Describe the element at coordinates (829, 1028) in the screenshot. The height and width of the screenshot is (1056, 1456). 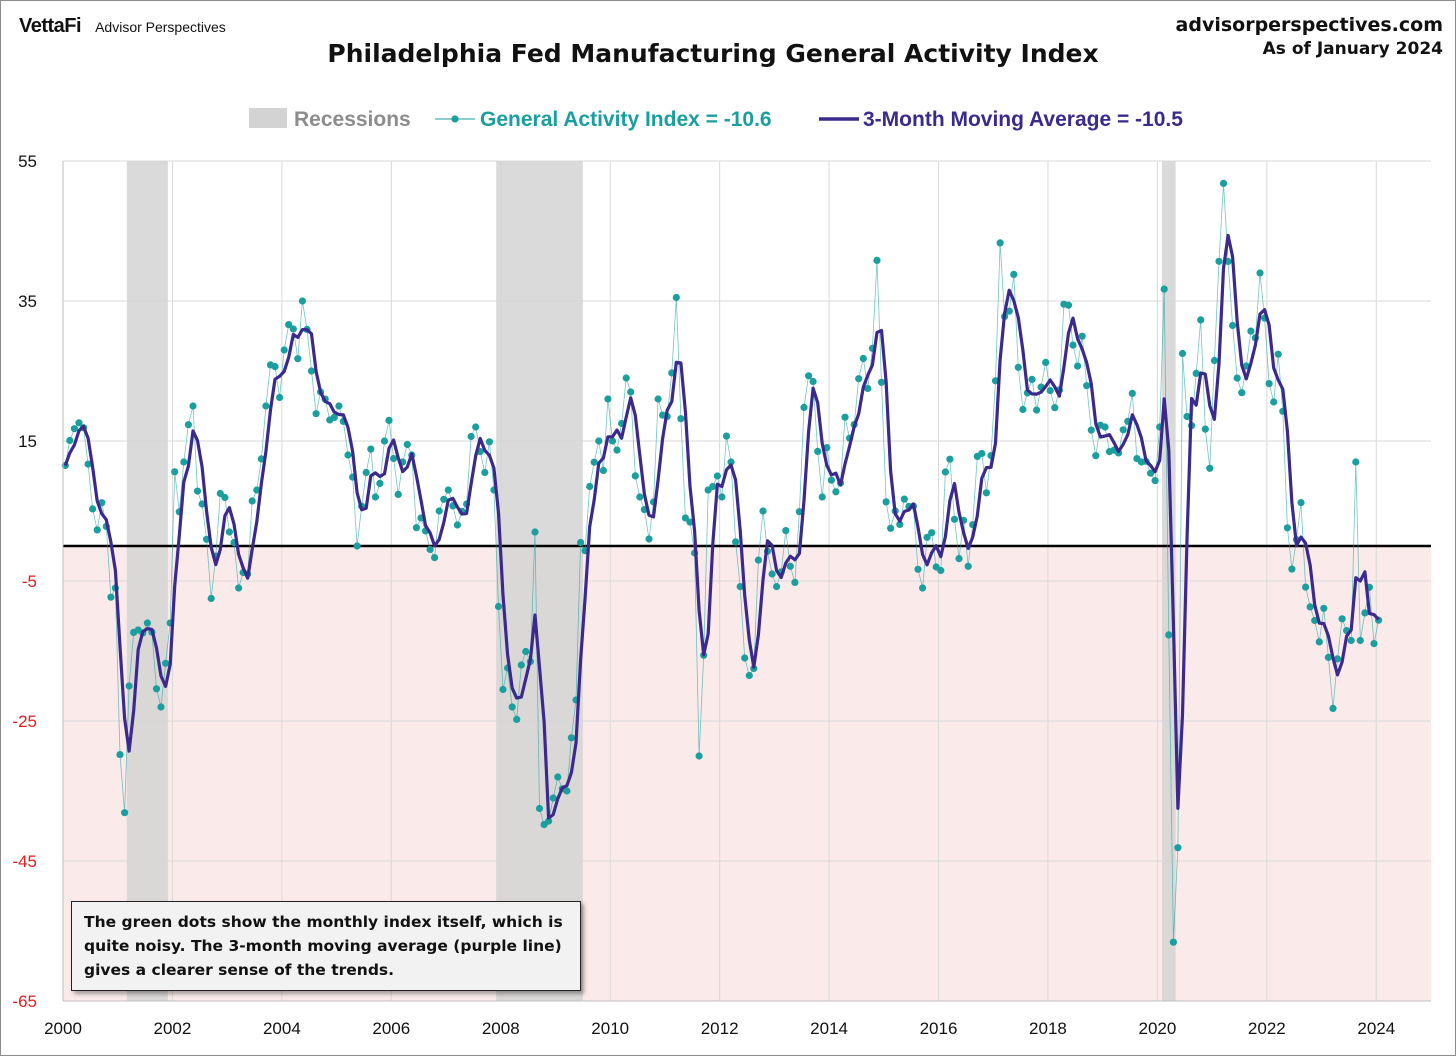
I see `x-tick-label: 2014` at that location.